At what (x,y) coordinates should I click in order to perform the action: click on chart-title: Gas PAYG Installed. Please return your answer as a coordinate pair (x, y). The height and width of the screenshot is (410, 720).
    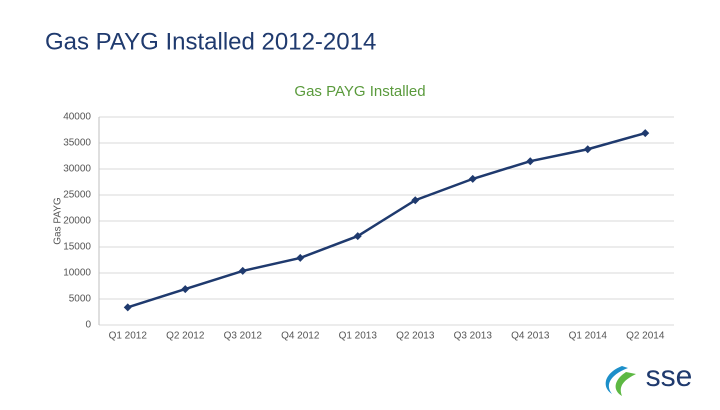
    Looking at the image, I should click on (359, 91).